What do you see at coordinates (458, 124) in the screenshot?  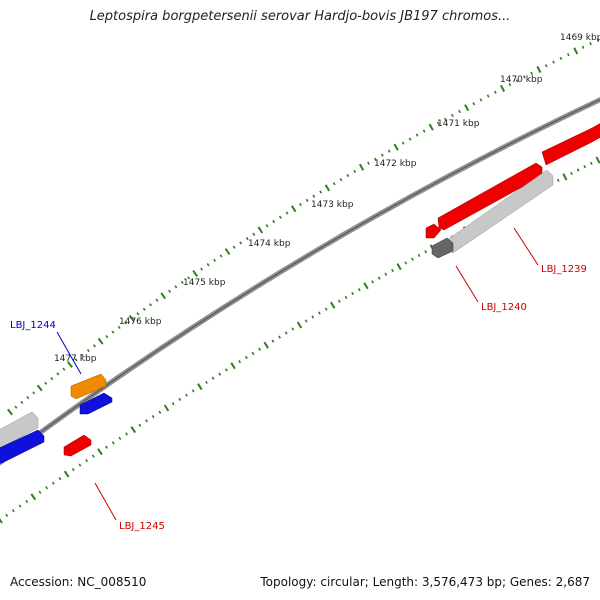 I see `tick-label: 1471 kbp` at bounding box center [458, 124].